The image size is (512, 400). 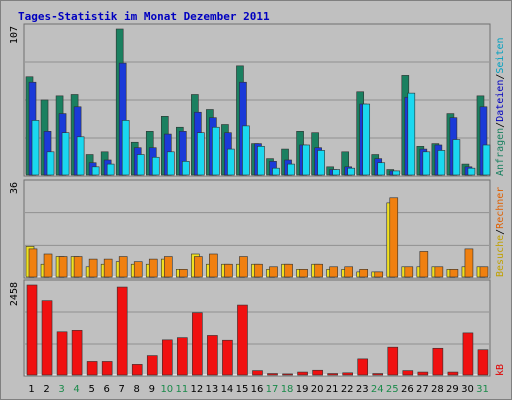 I want to click on day-label-10: 10, so click(x=166, y=389).